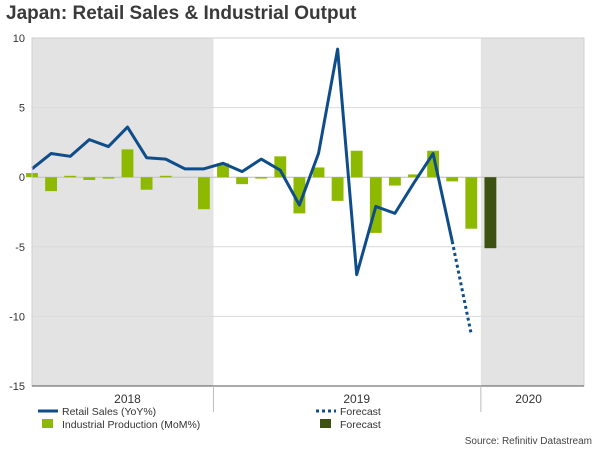 Image resolution: width=600 pixels, height=450 pixels. What do you see at coordinates (131, 425) in the screenshot?
I see `legend-label: Industrial Production (MoM%)` at bounding box center [131, 425].